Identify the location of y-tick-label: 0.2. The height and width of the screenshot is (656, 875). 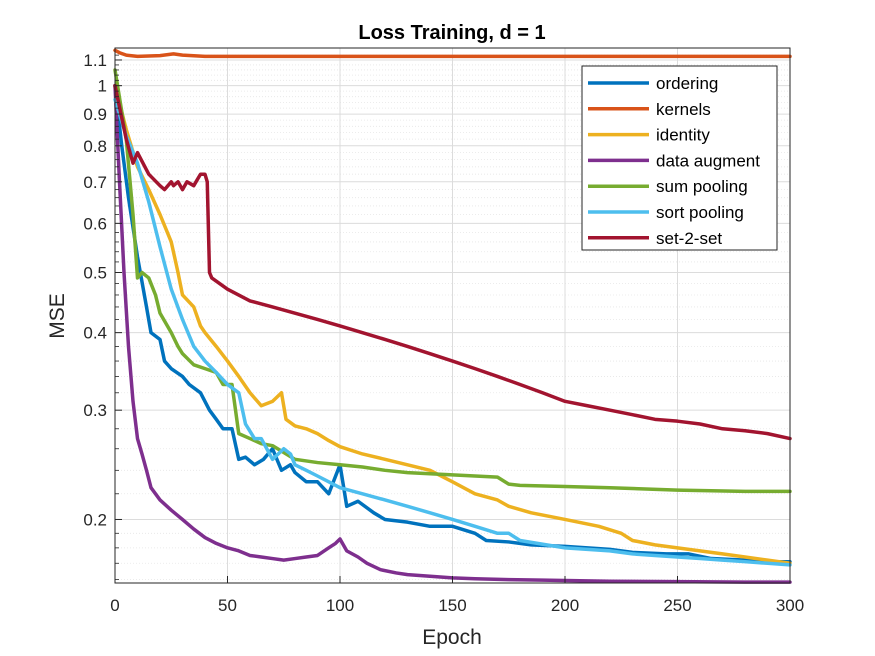
(95, 519).